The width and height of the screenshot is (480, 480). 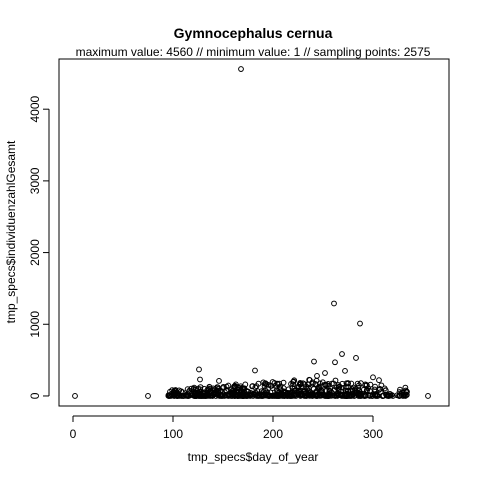 What do you see at coordinates (73, 434) in the screenshot?
I see `x-tick-label: 0` at bounding box center [73, 434].